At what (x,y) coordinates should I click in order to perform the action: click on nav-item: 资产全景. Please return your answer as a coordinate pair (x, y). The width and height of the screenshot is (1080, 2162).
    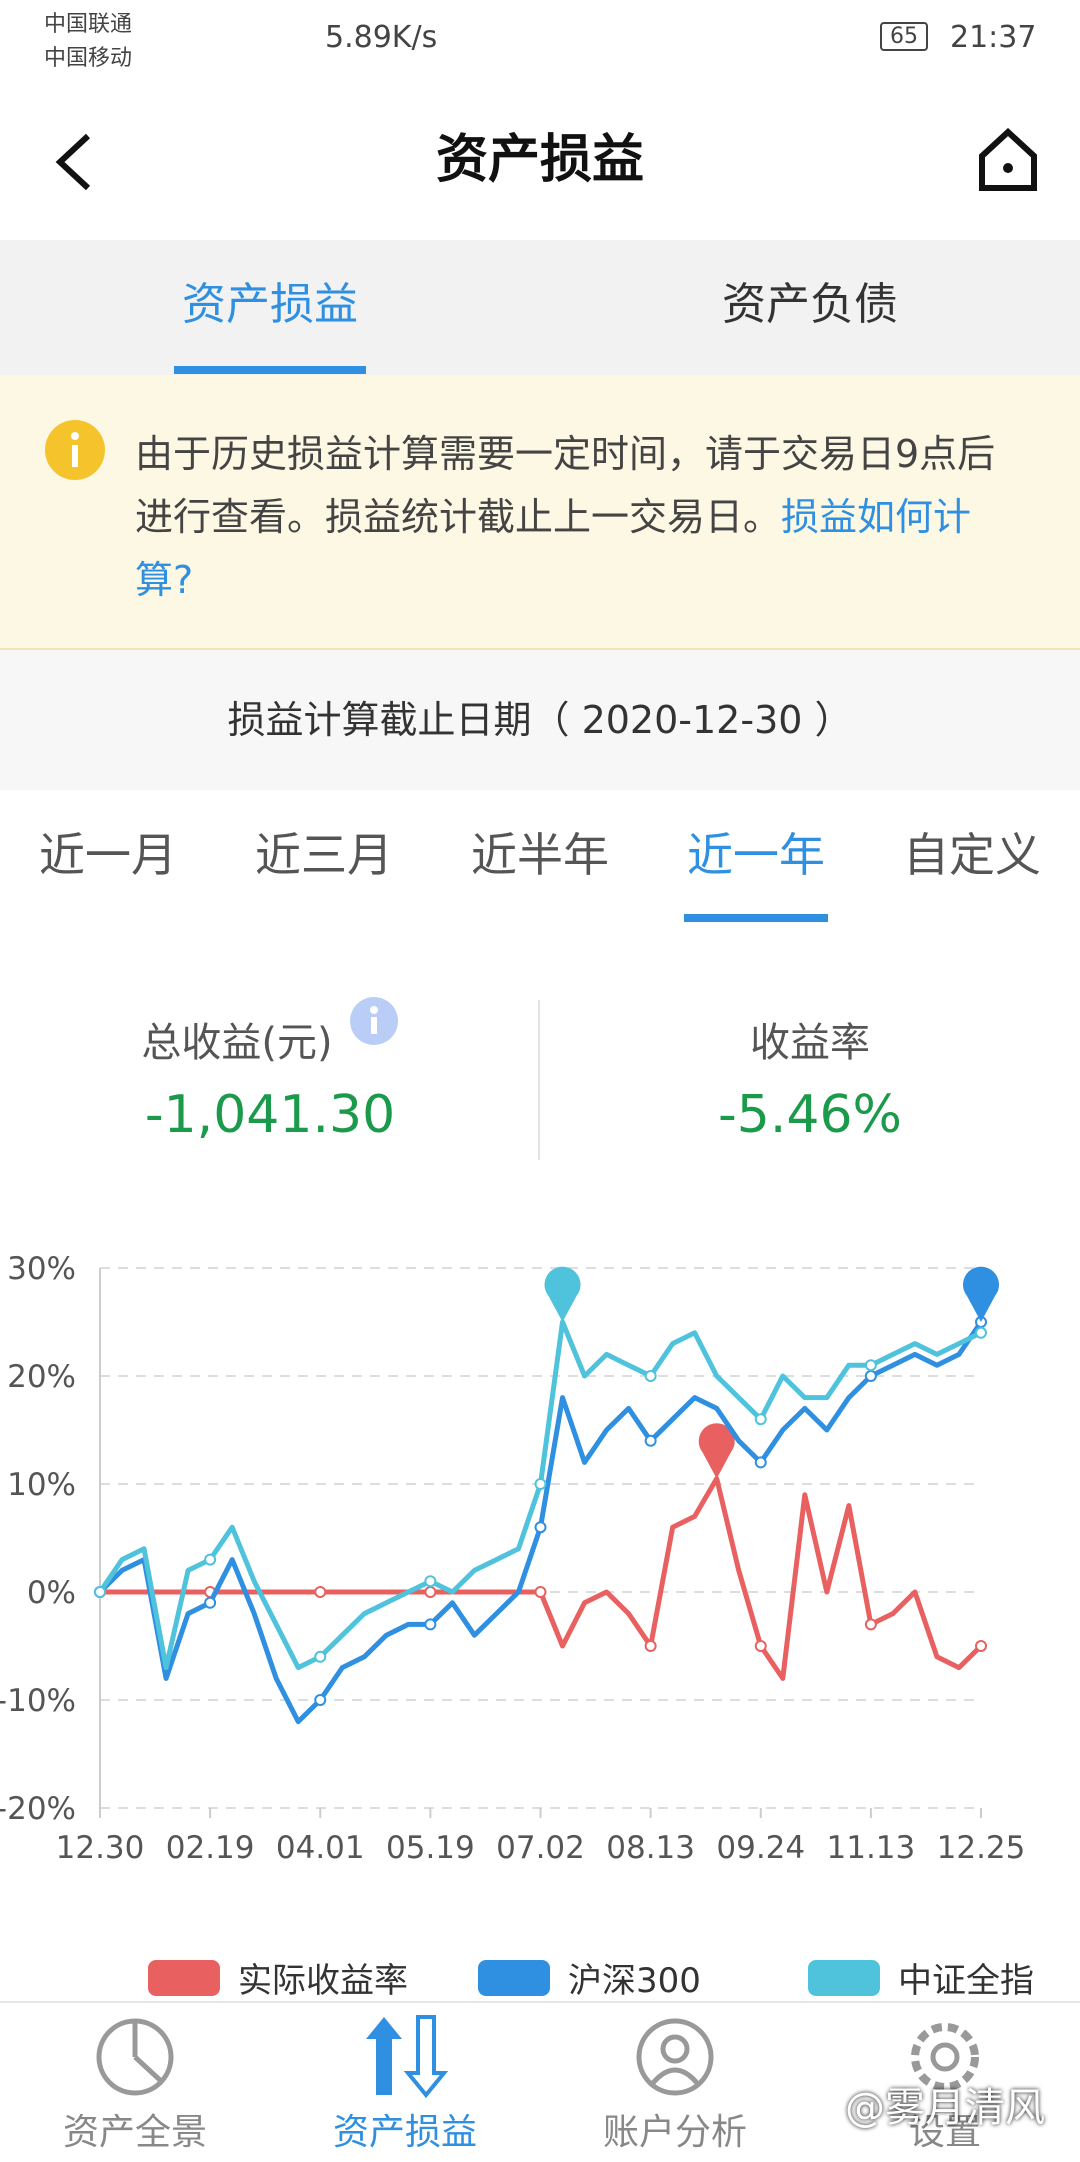
    Looking at the image, I should click on (134, 2132).